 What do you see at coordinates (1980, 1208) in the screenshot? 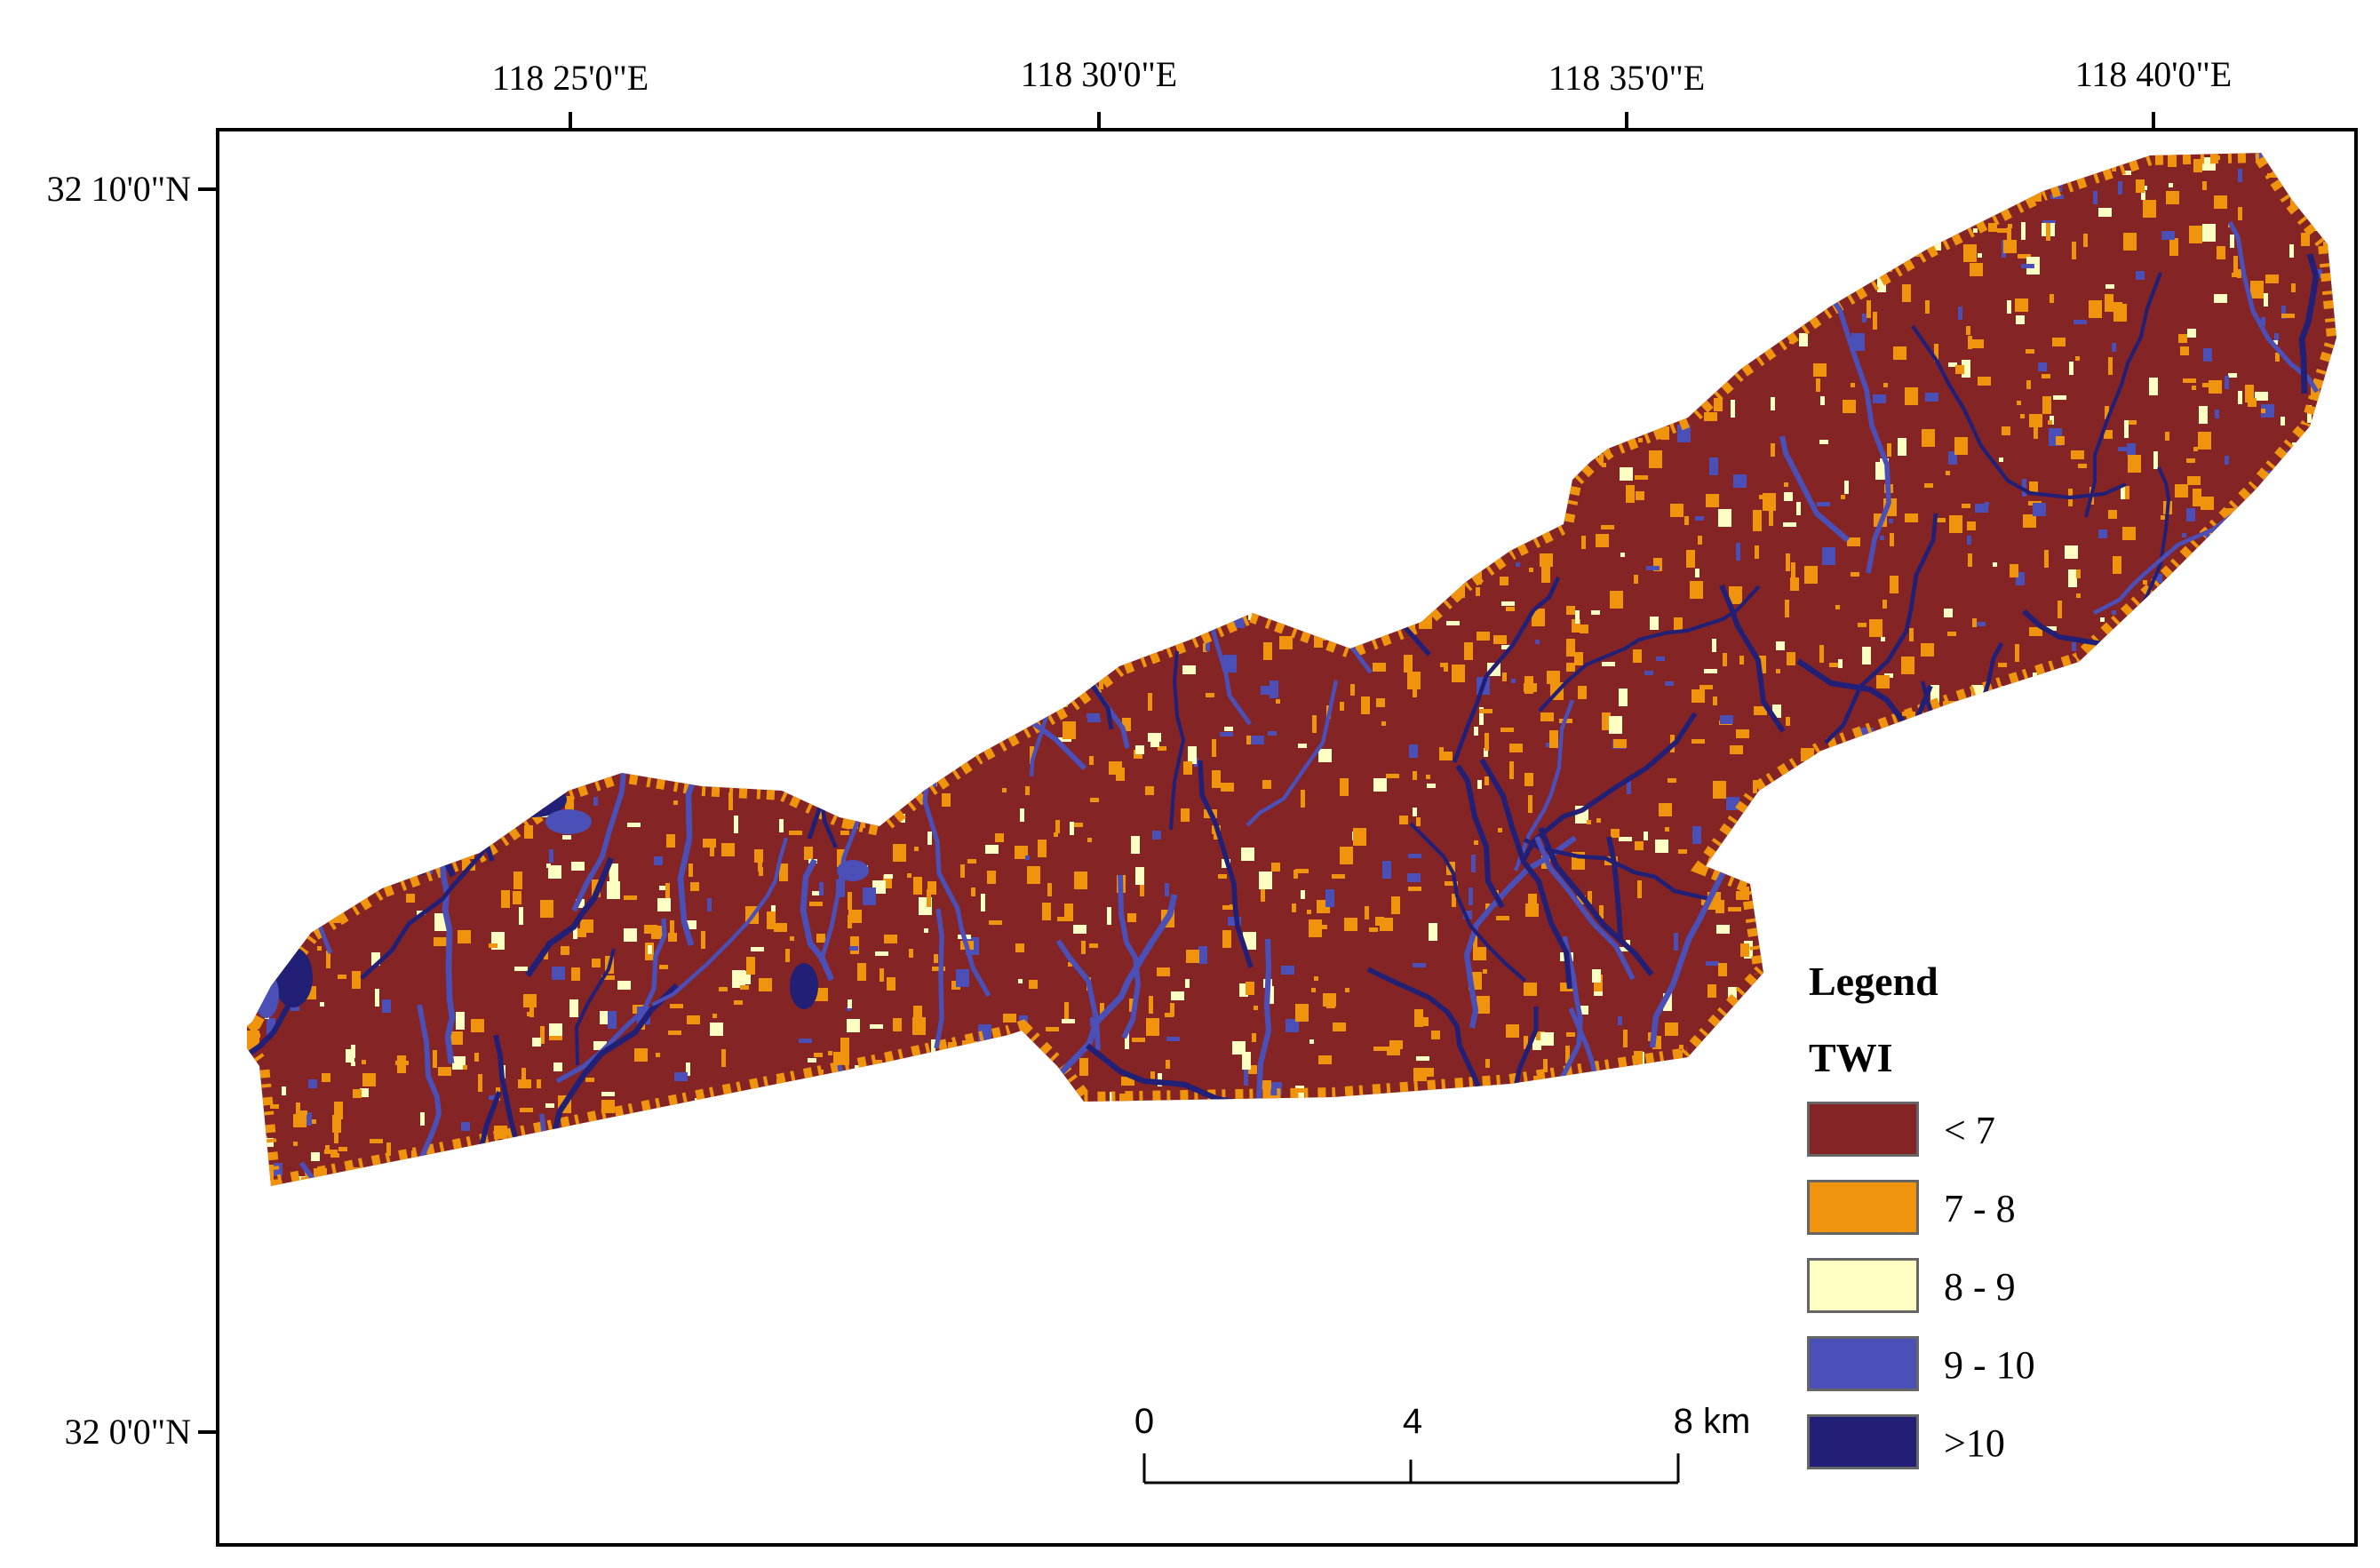
I see `legend-label-7-8: 7 - 8` at bounding box center [1980, 1208].